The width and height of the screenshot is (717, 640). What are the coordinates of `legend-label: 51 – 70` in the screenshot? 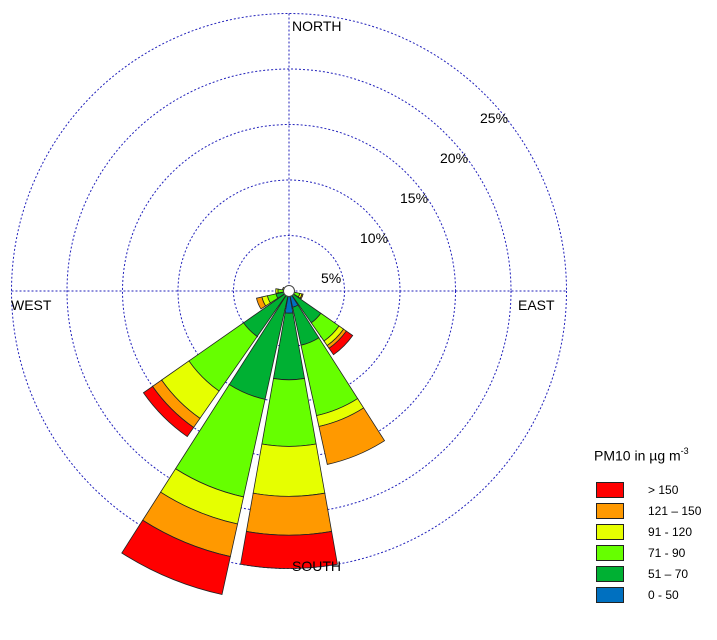 It's located at (668, 574).